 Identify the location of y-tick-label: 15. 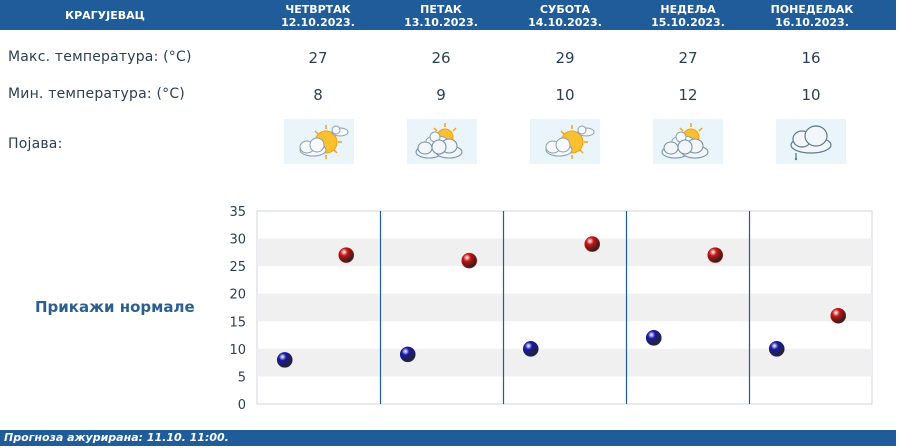
(237, 322).